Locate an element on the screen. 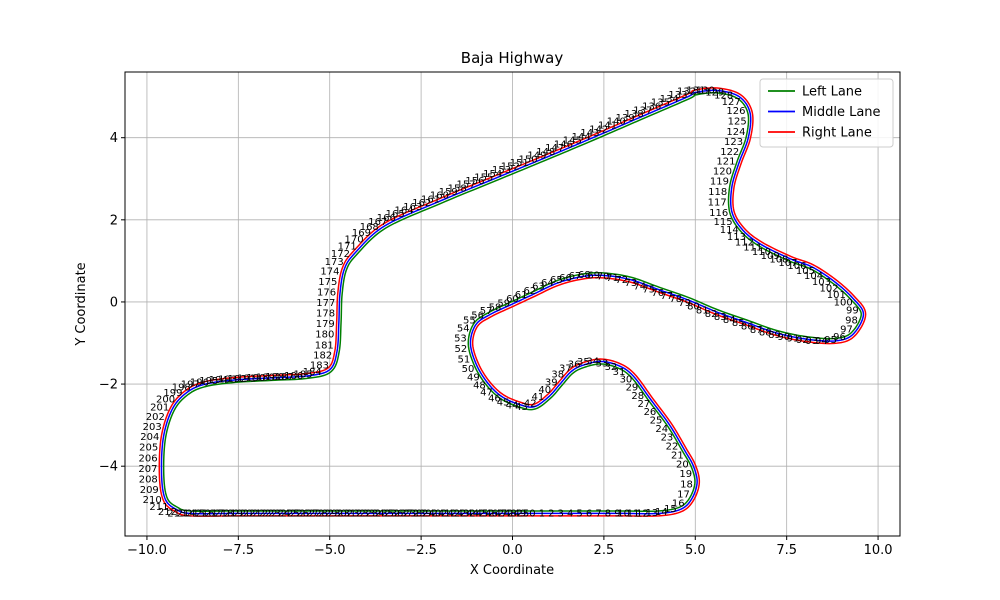 The width and height of the screenshot is (1000, 600). waypoint-label: 137 is located at coordinates (642, 110).